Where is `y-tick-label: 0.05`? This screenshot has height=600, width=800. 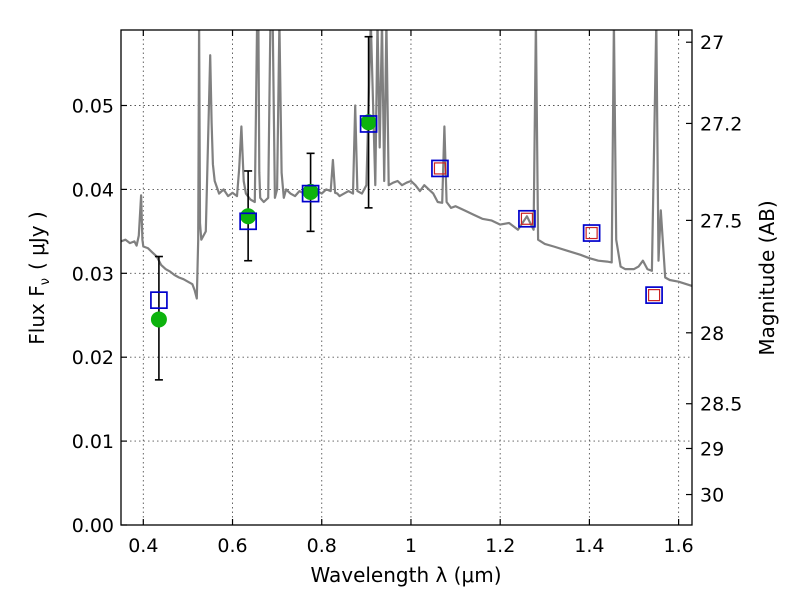
y-tick-label: 0.05 is located at coordinates (93, 107).